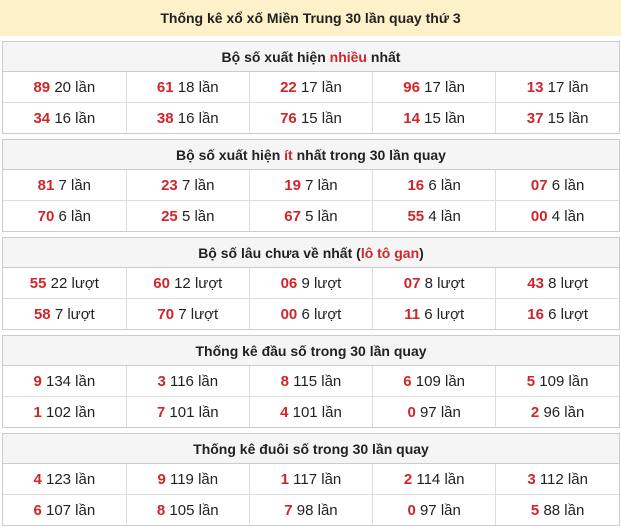 This screenshot has height=526, width=621. Describe the element at coordinates (412, 314) in the screenshot. I see `lottery-number: 11` at that location.